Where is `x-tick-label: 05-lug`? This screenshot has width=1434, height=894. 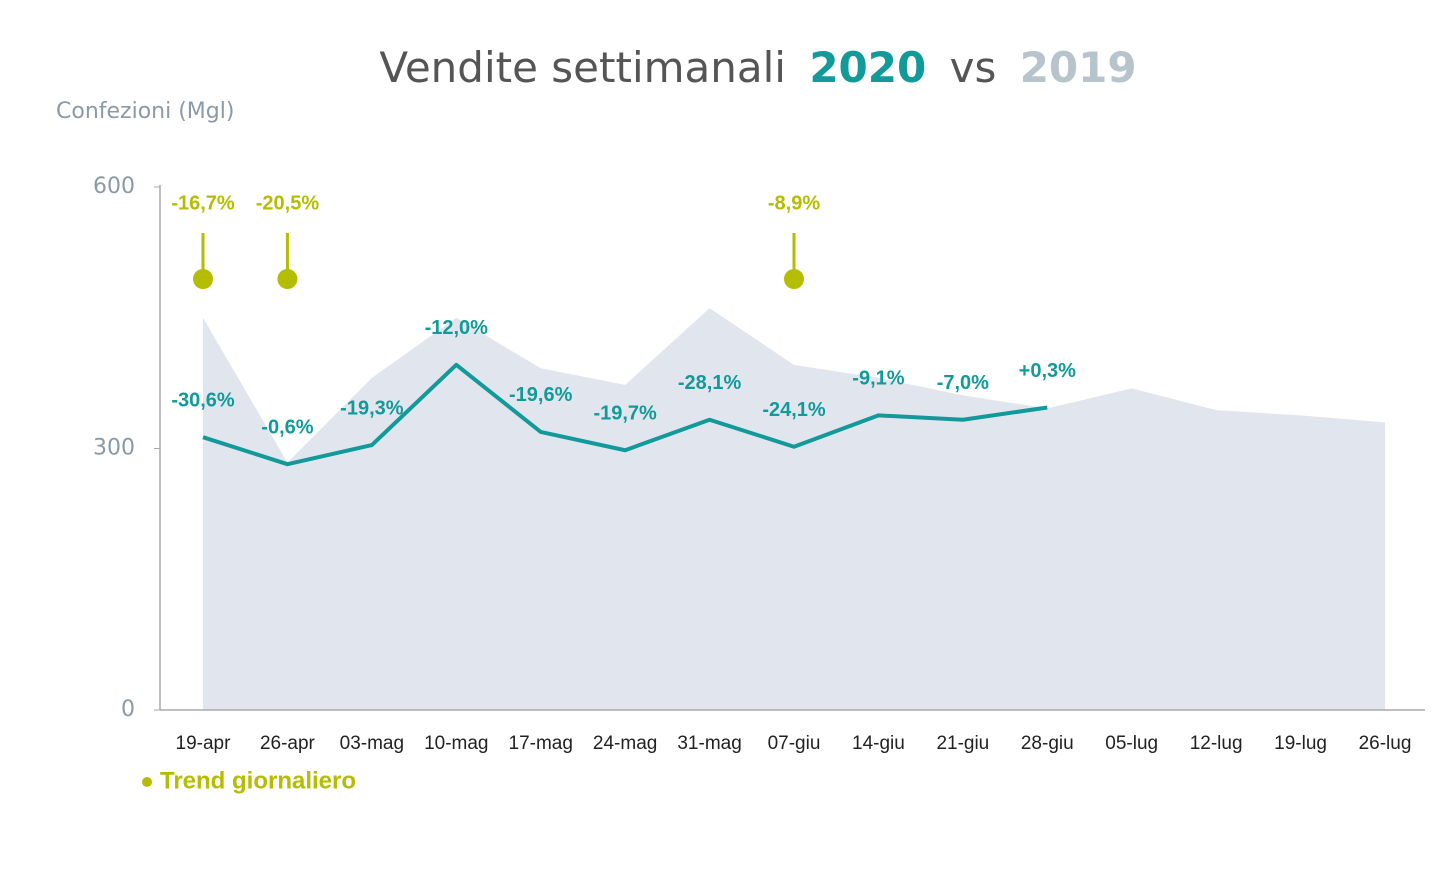
x-tick-label: 05-lug is located at coordinates (1131, 743).